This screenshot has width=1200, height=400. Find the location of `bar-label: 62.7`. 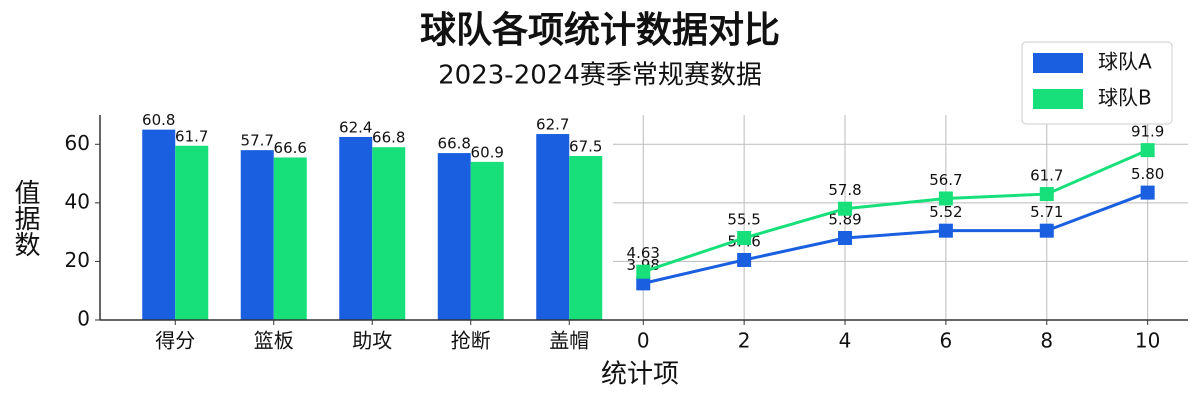

bar-label: 62.7 is located at coordinates (552, 125).